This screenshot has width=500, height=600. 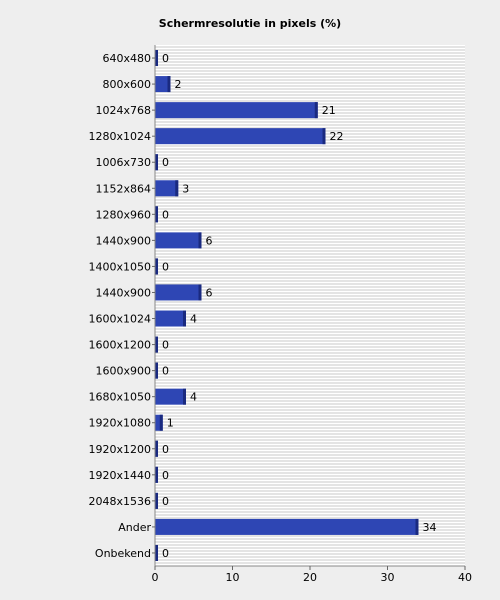 I want to click on category-label: 1600x1024, so click(x=120, y=319).